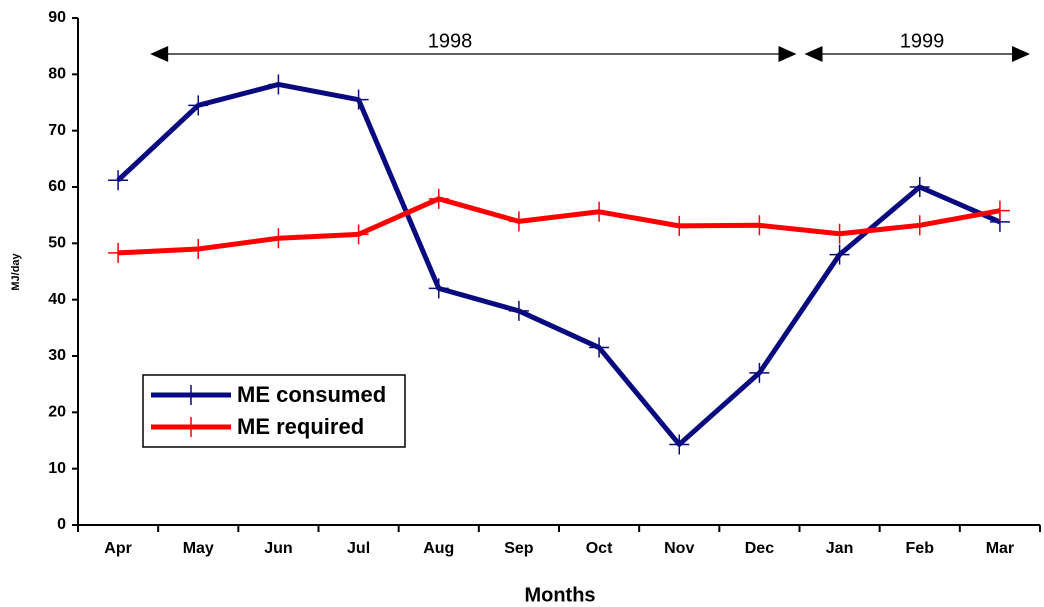 The image size is (1044, 607). Describe the element at coordinates (118, 548) in the screenshot. I see `x-tick-label: Apr` at that location.